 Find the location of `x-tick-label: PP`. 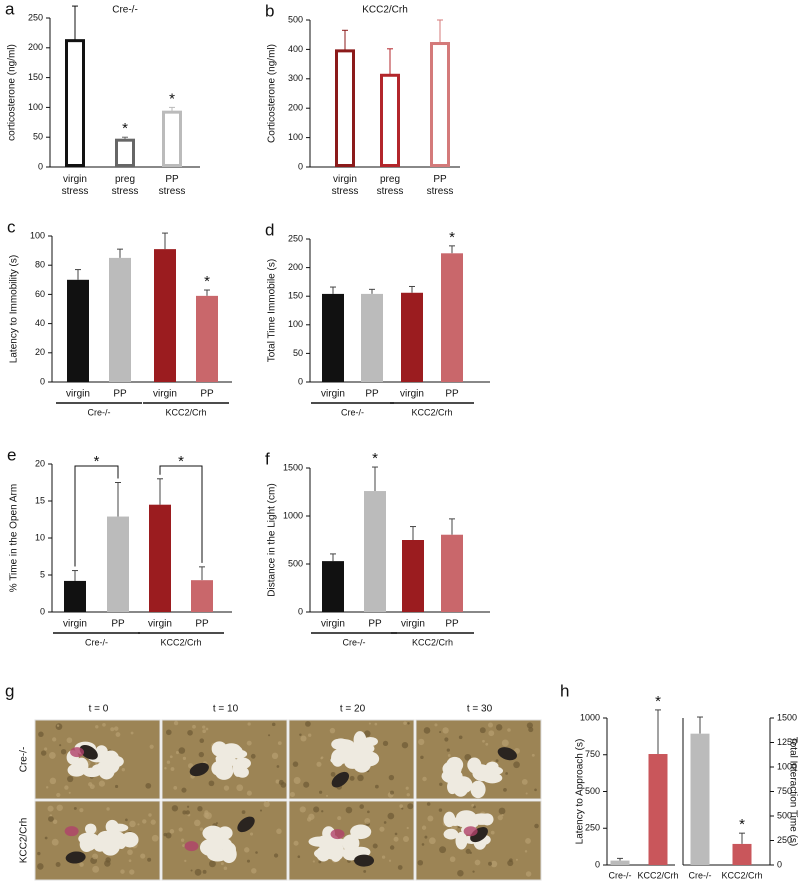

x-tick-label: PP is located at coordinates (375, 624).